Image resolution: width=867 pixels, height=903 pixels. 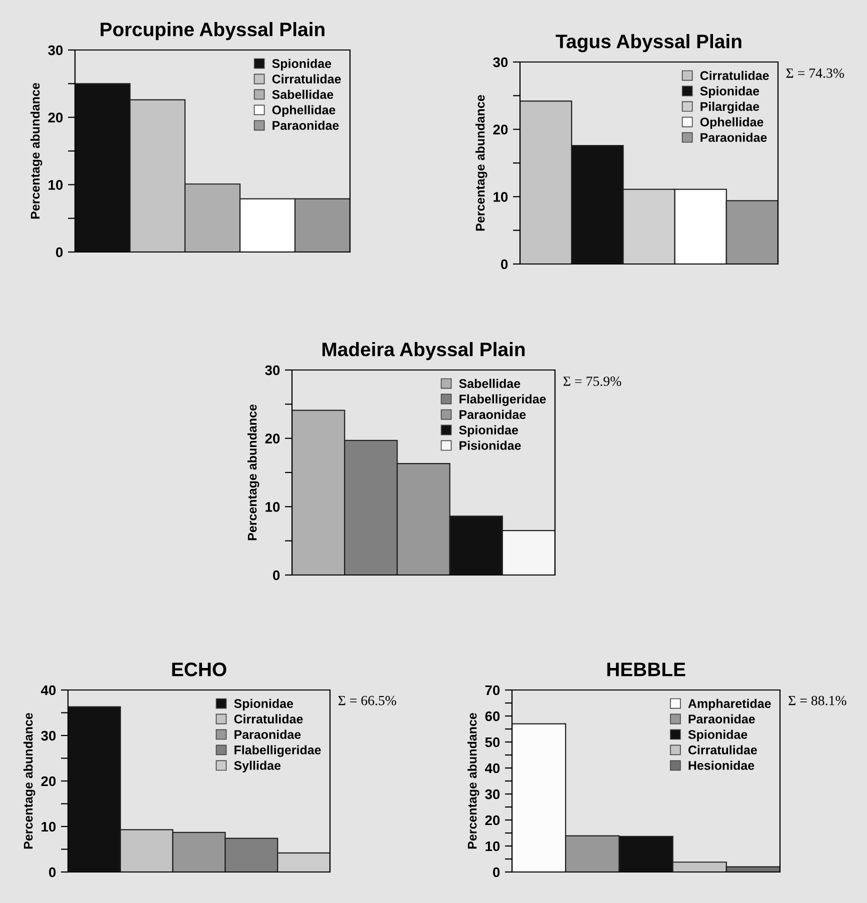 I want to click on text: Σ = 75.9%, so click(x=592, y=381).